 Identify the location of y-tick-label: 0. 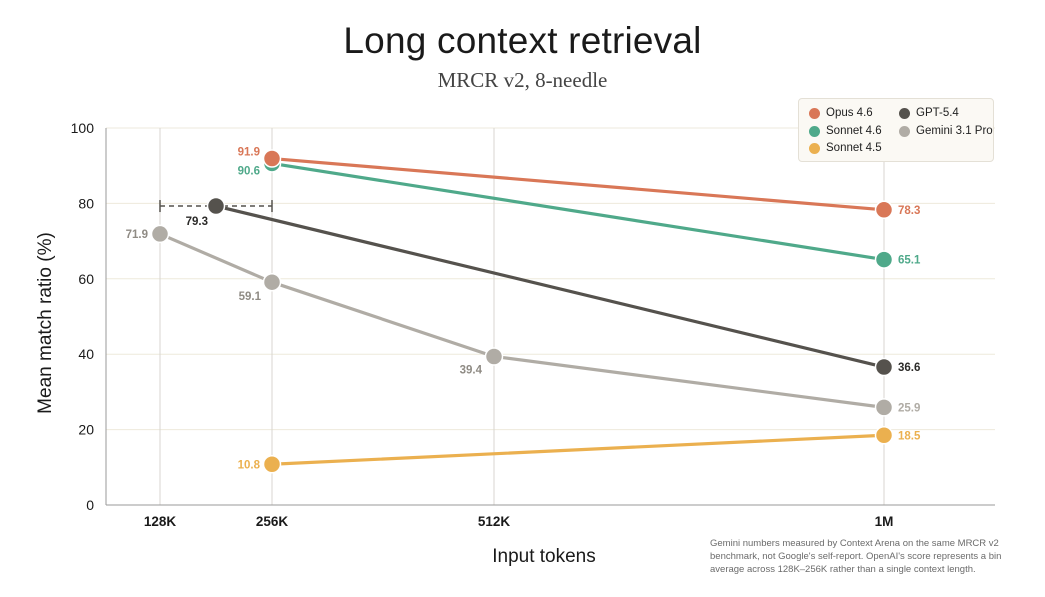
(90, 505).